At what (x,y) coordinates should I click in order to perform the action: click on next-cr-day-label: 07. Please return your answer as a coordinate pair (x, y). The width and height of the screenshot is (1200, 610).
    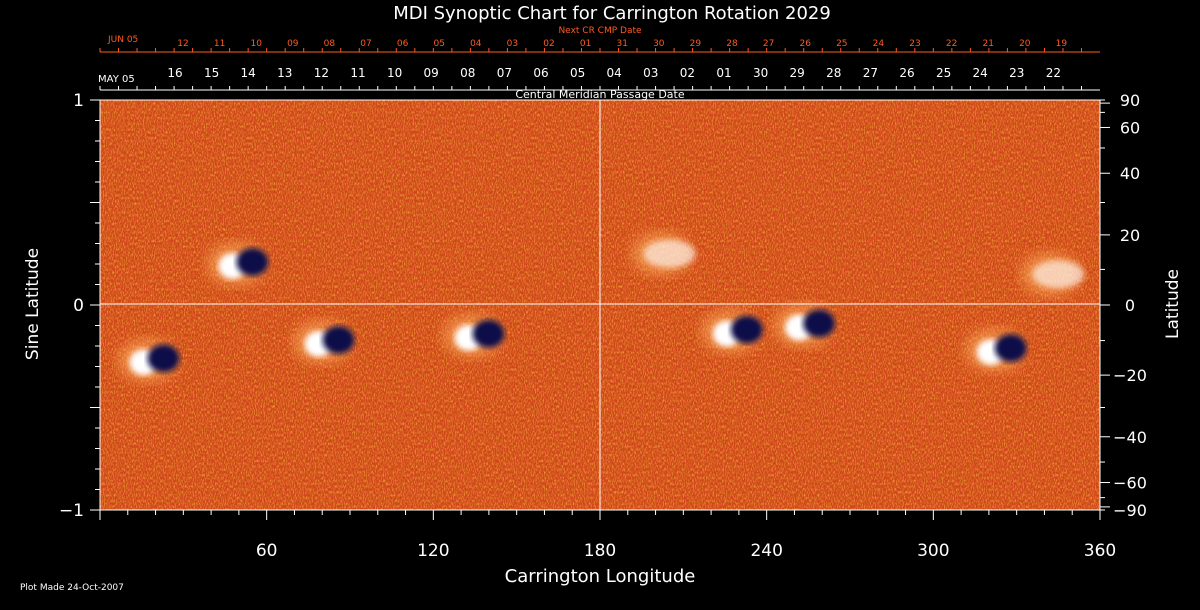
    Looking at the image, I should click on (365, 44).